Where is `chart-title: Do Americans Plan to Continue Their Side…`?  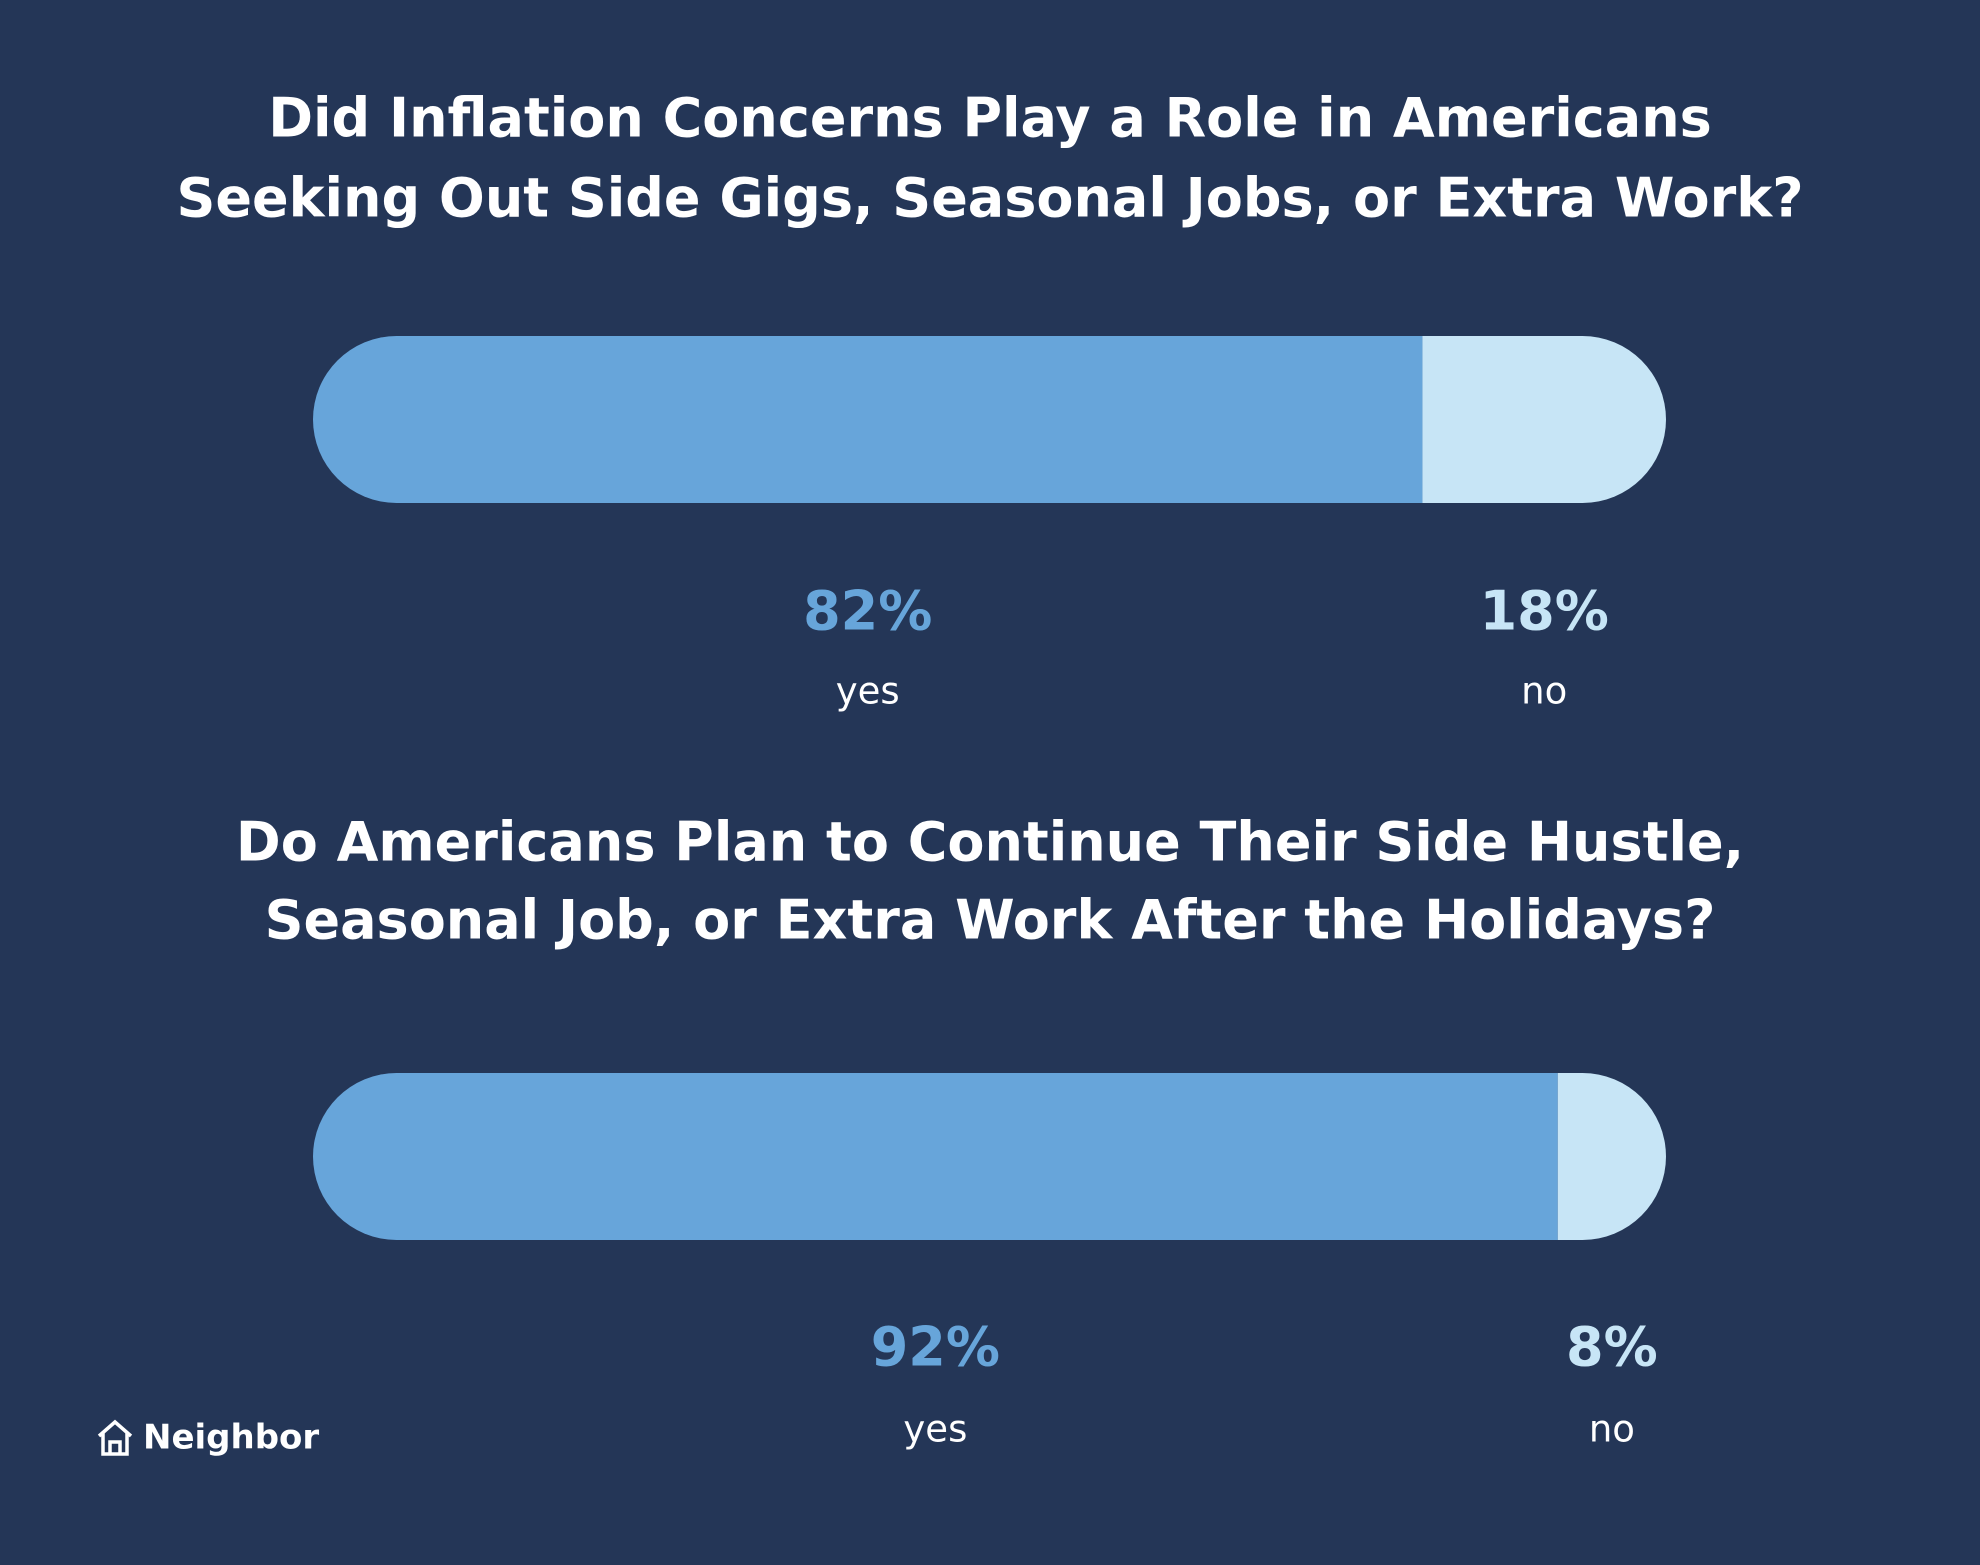
chart-title: Do Americans Plan to Continue Their Side… is located at coordinates (990, 842).